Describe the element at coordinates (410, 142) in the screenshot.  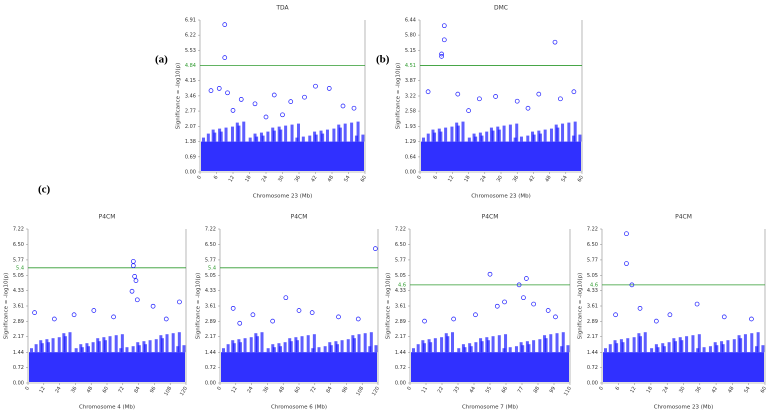
I see `y-tick-label: 1.29` at that location.